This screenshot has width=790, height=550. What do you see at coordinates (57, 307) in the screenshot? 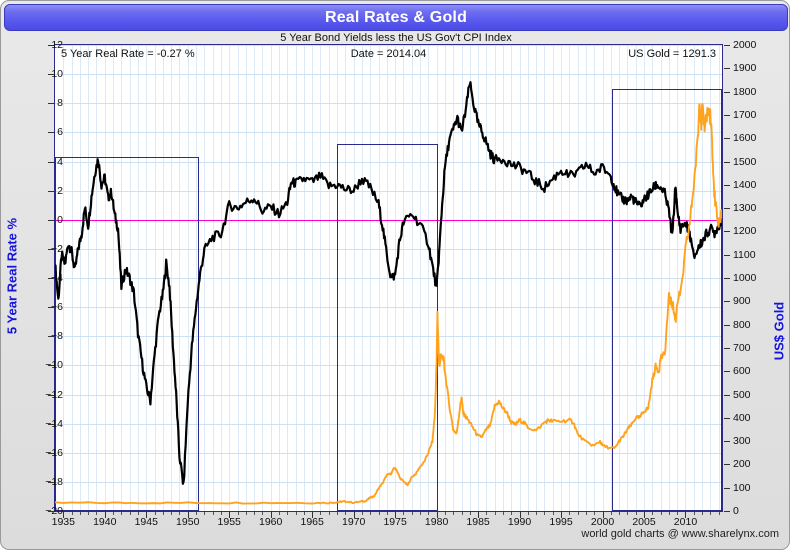
I see `y-tick-label-left: −6` at bounding box center [57, 307].